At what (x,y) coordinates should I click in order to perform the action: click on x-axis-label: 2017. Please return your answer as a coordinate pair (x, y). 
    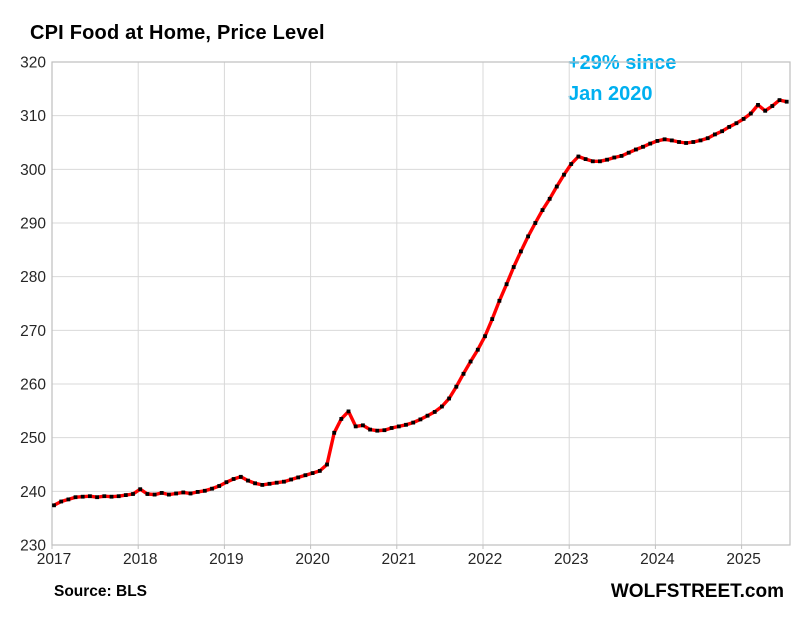
    Looking at the image, I should click on (54, 559).